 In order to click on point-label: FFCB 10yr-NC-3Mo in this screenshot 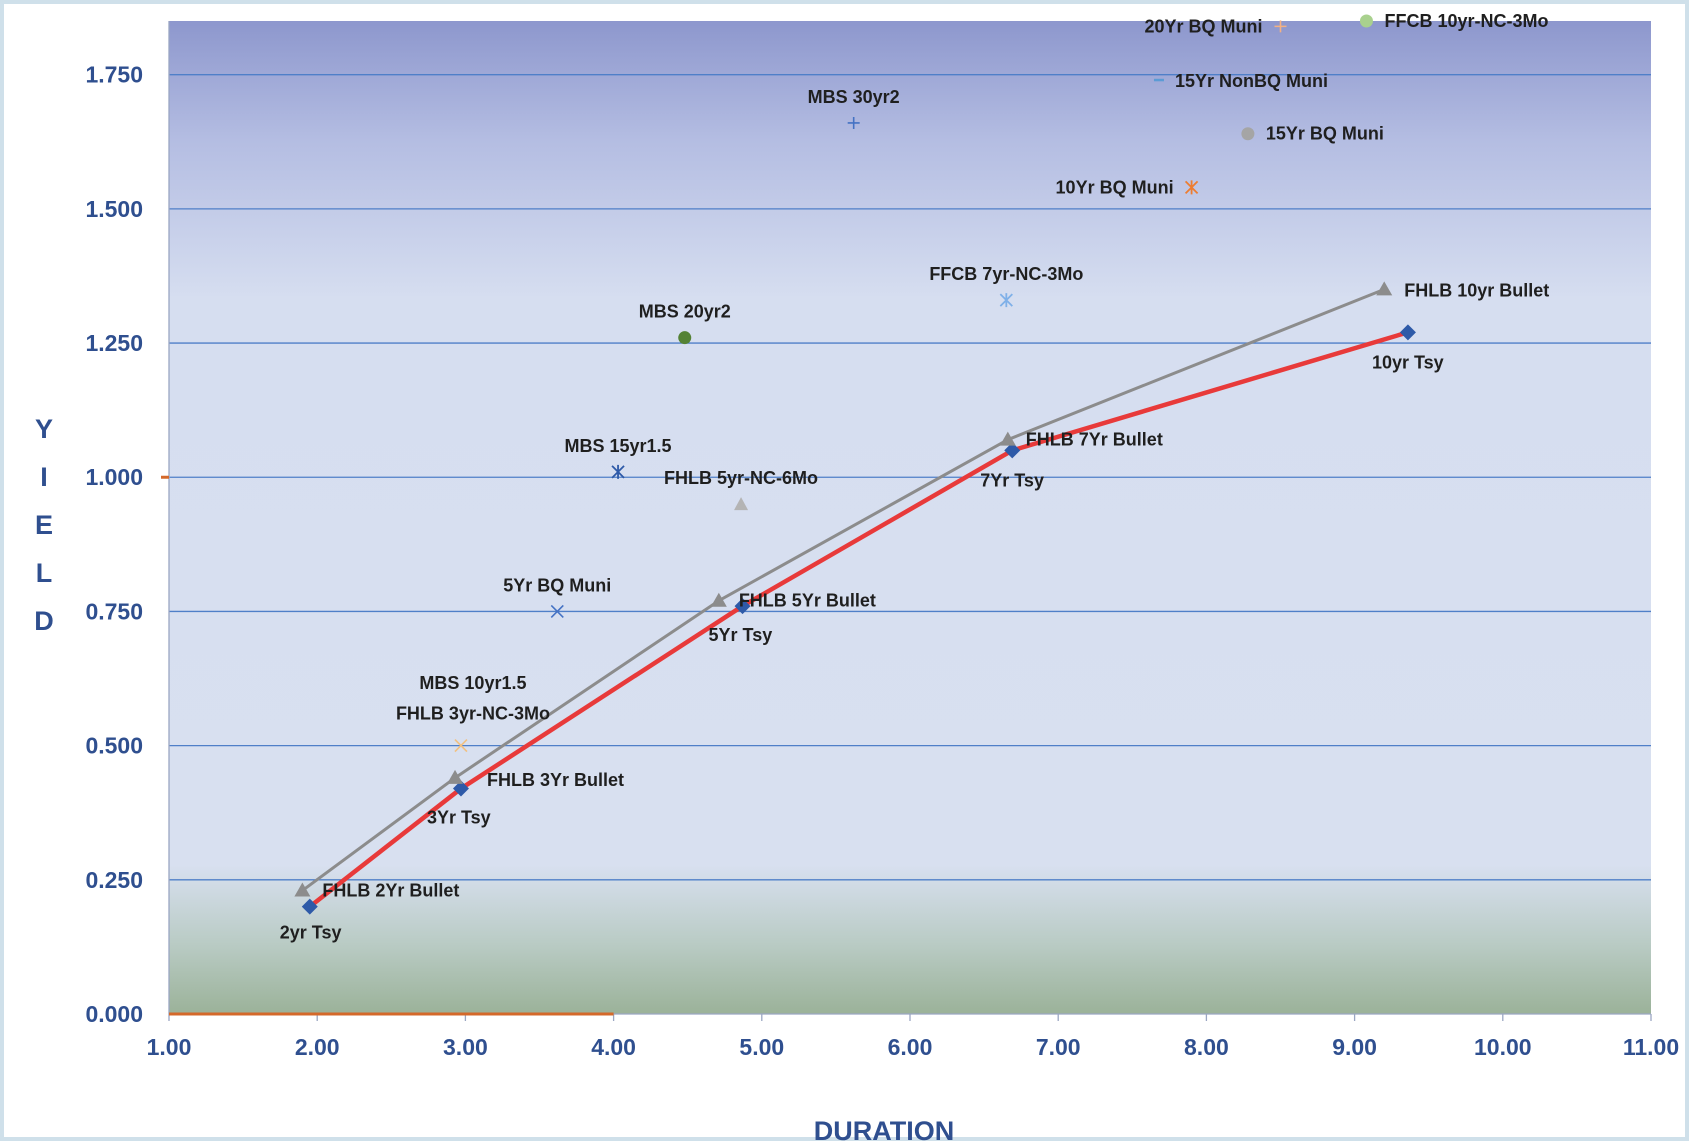, I will do `click(1466, 21)`.